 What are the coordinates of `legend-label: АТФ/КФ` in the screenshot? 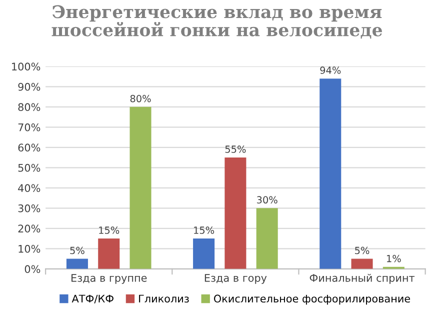 It's located at (93, 299).